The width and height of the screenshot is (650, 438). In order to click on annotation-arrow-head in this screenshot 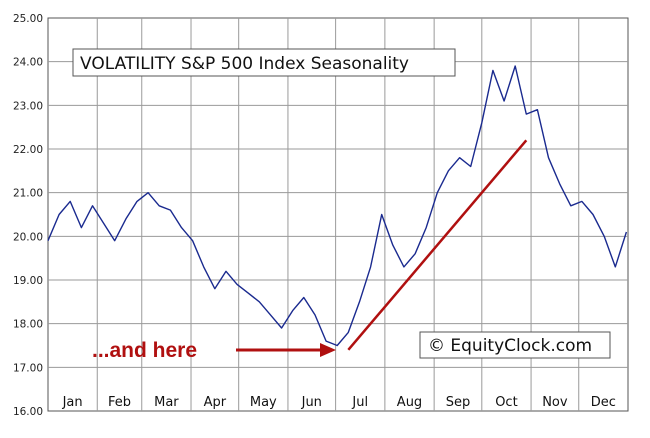, I will do `click(328, 350)`.